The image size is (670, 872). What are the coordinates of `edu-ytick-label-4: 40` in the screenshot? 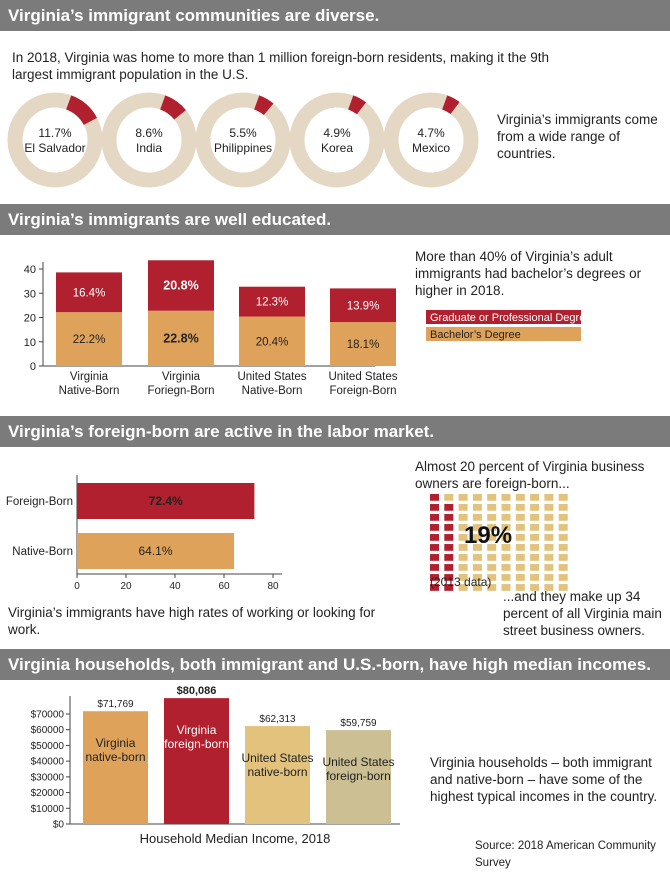 It's located at (30, 270).